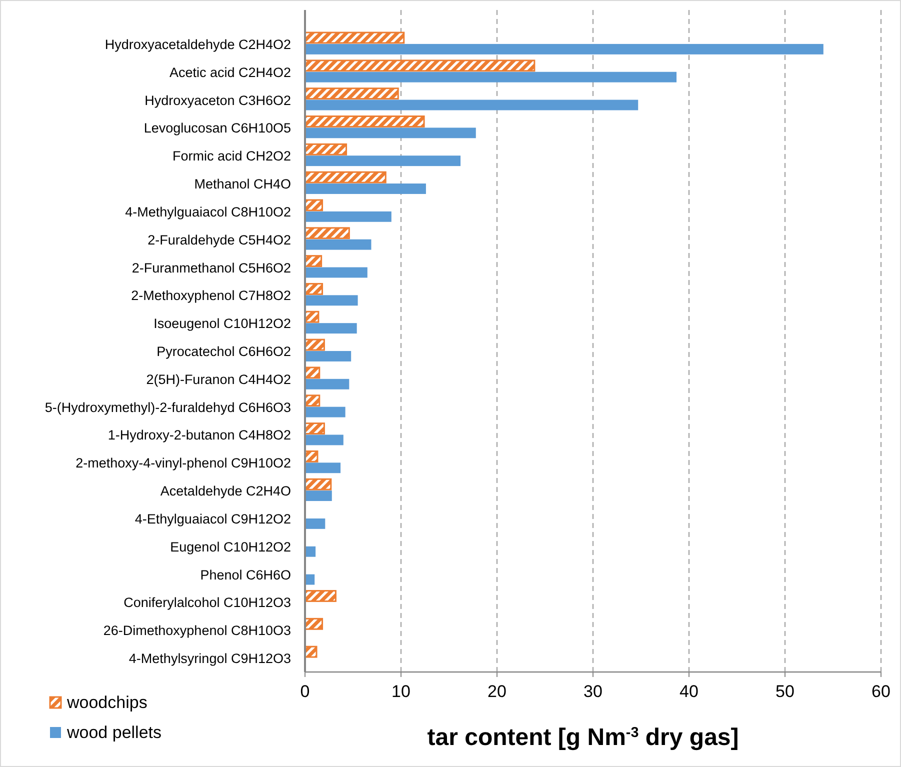 The height and width of the screenshot is (767, 901). What do you see at coordinates (207, 602) in the screenshot?
I see `y-tick-label: Coniferylalcohol C10H12O3` at bounding box center [207, 602].